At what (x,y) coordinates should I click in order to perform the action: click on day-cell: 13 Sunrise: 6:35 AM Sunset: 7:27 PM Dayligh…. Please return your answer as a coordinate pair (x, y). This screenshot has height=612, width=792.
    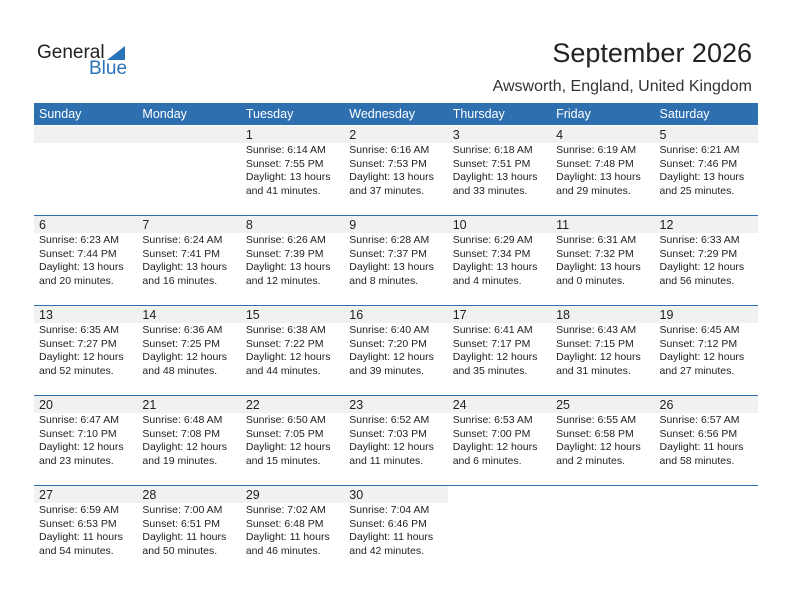
    Looking at the image, I should click on (86, 350).